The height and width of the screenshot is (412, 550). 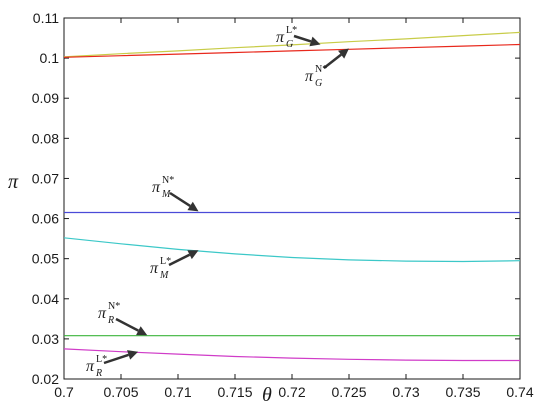 I want to click on annotation-label: π R L*, so click(x=96, y=366).